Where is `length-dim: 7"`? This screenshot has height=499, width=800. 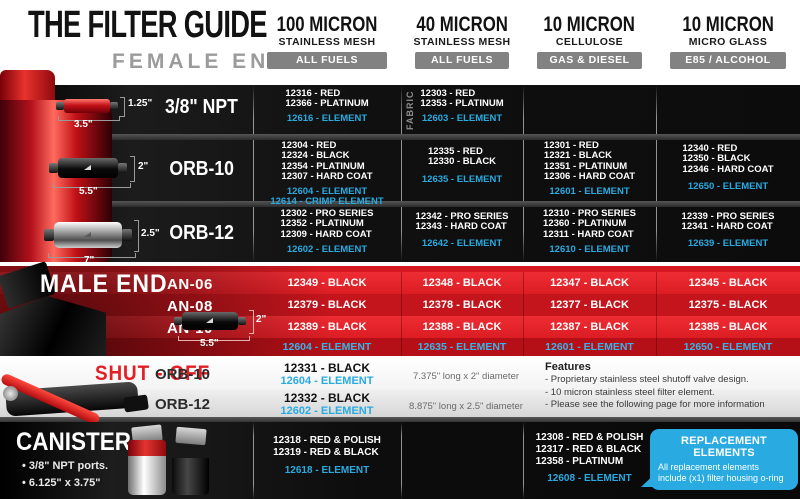 length-dim: 7" is located at coordinates (89, 260).